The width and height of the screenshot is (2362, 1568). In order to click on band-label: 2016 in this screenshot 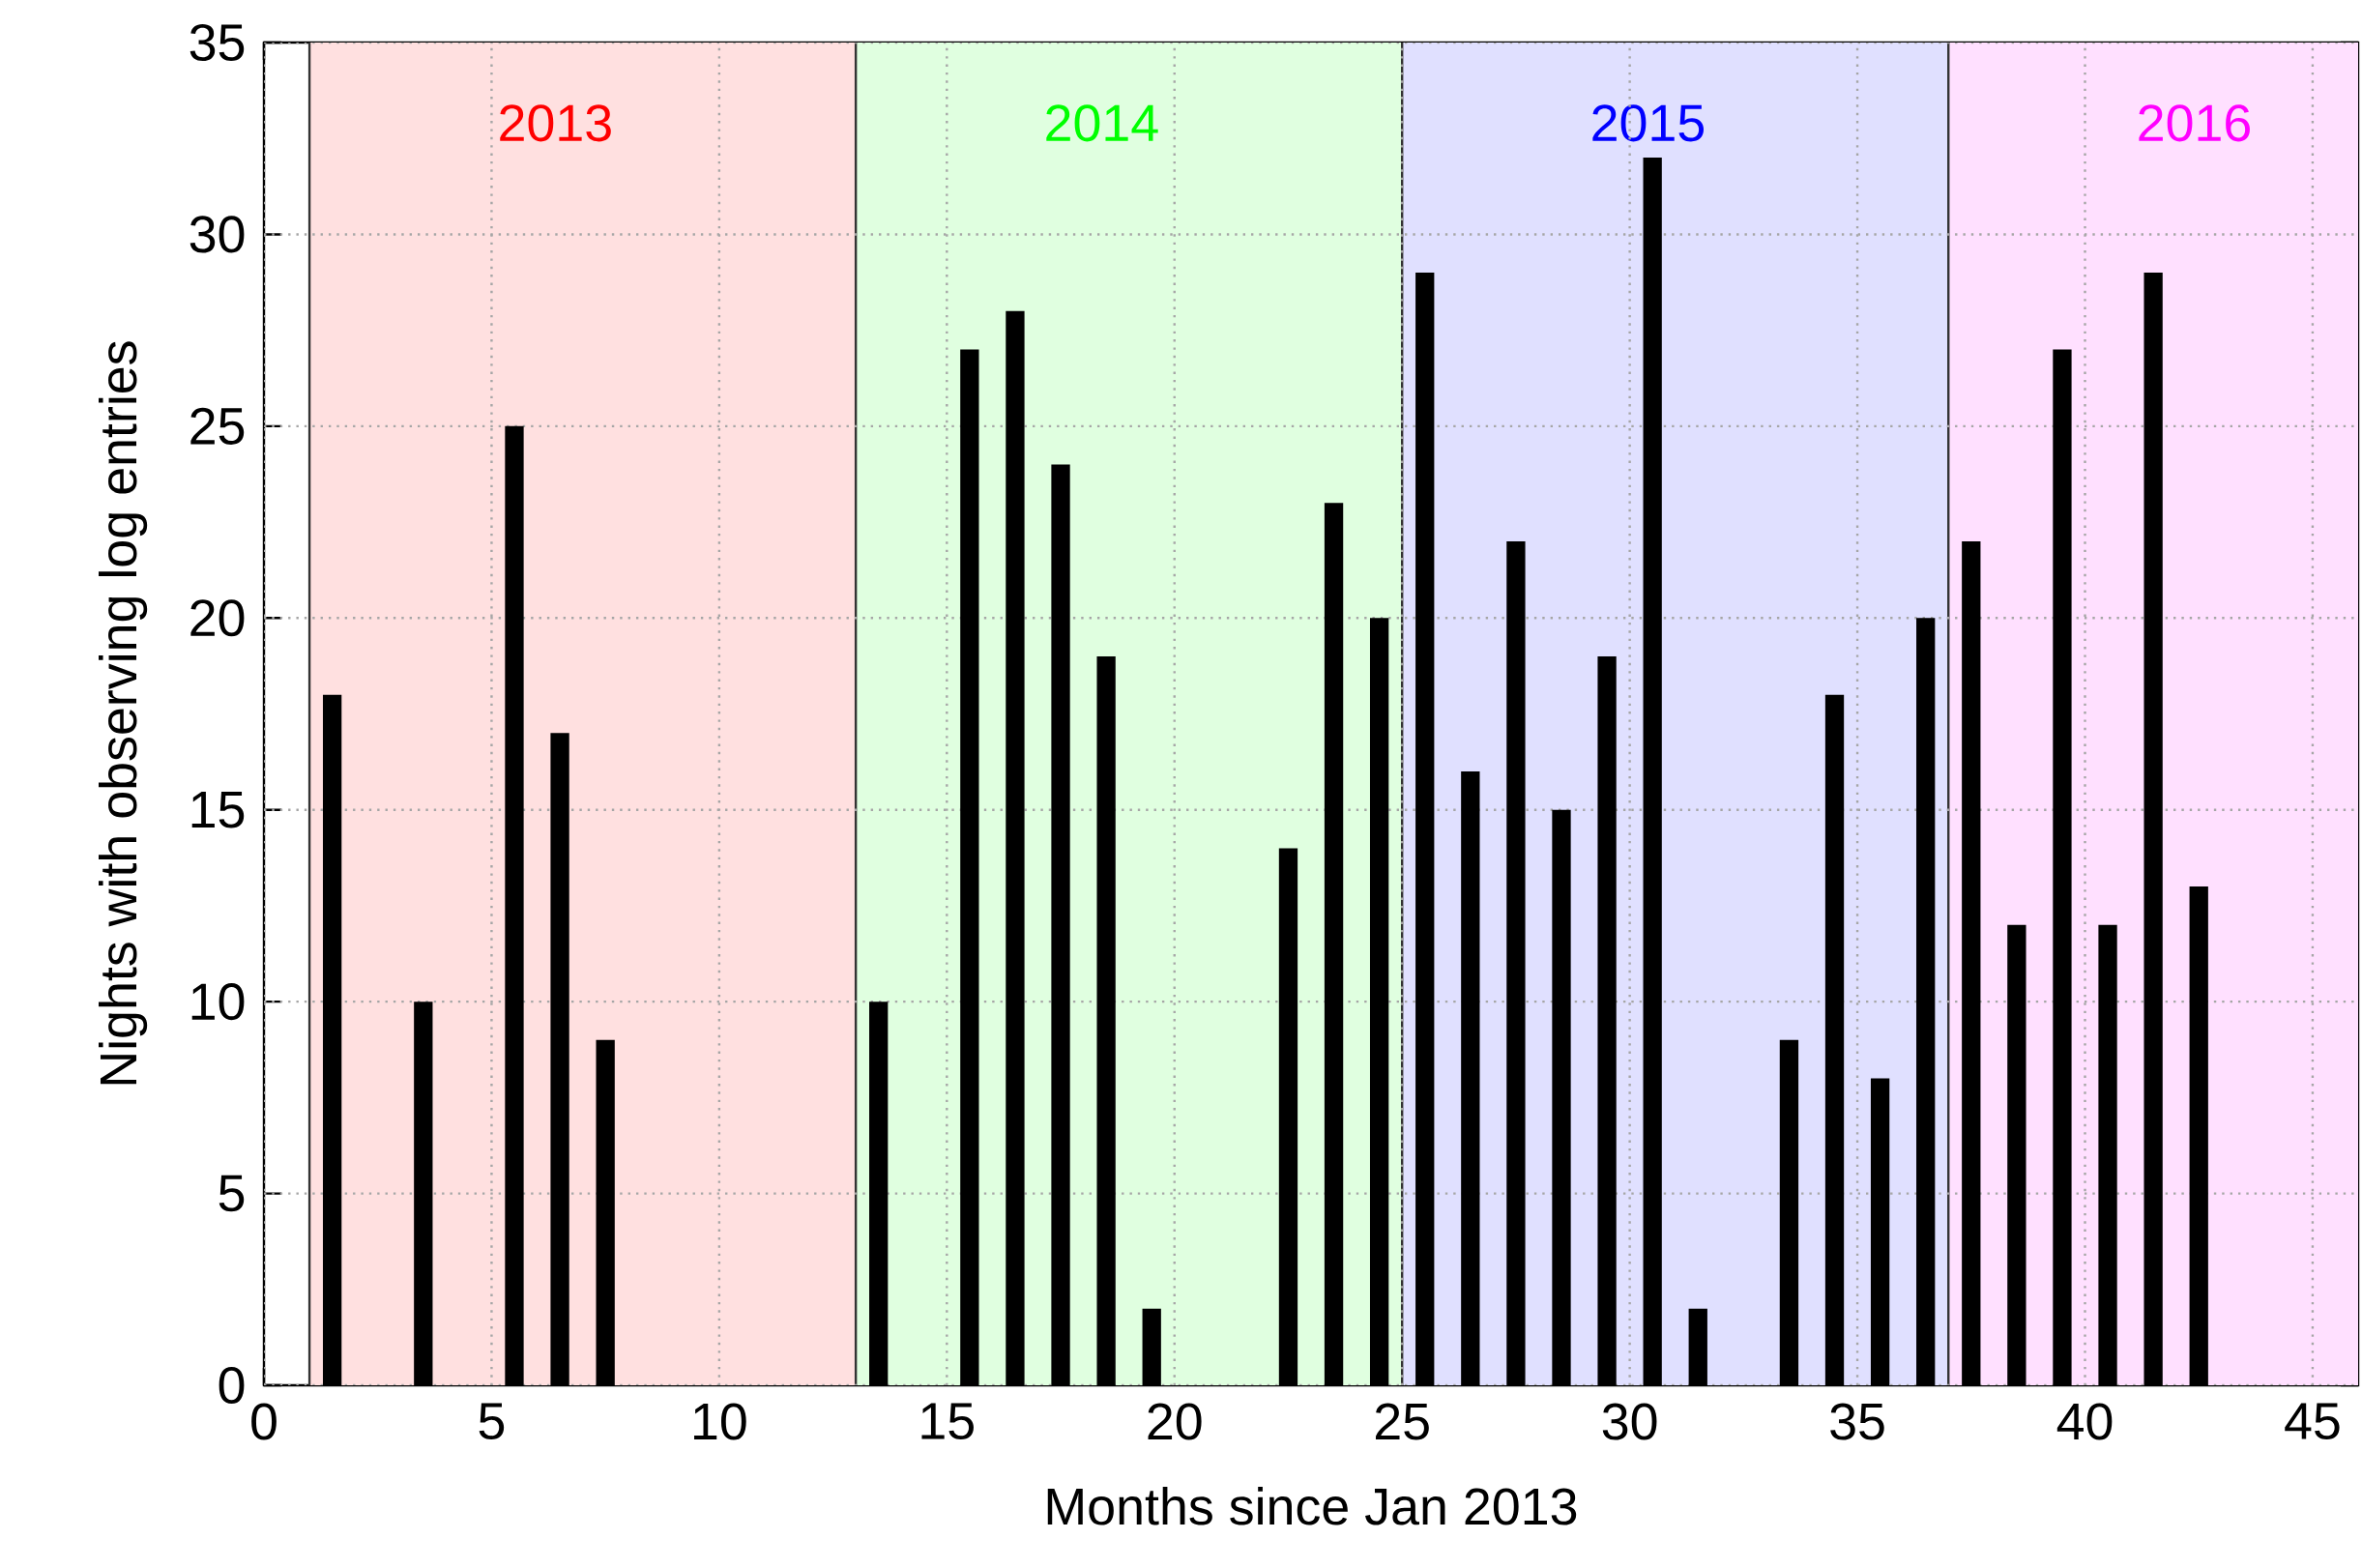, I will do `click(2194, 123)`.